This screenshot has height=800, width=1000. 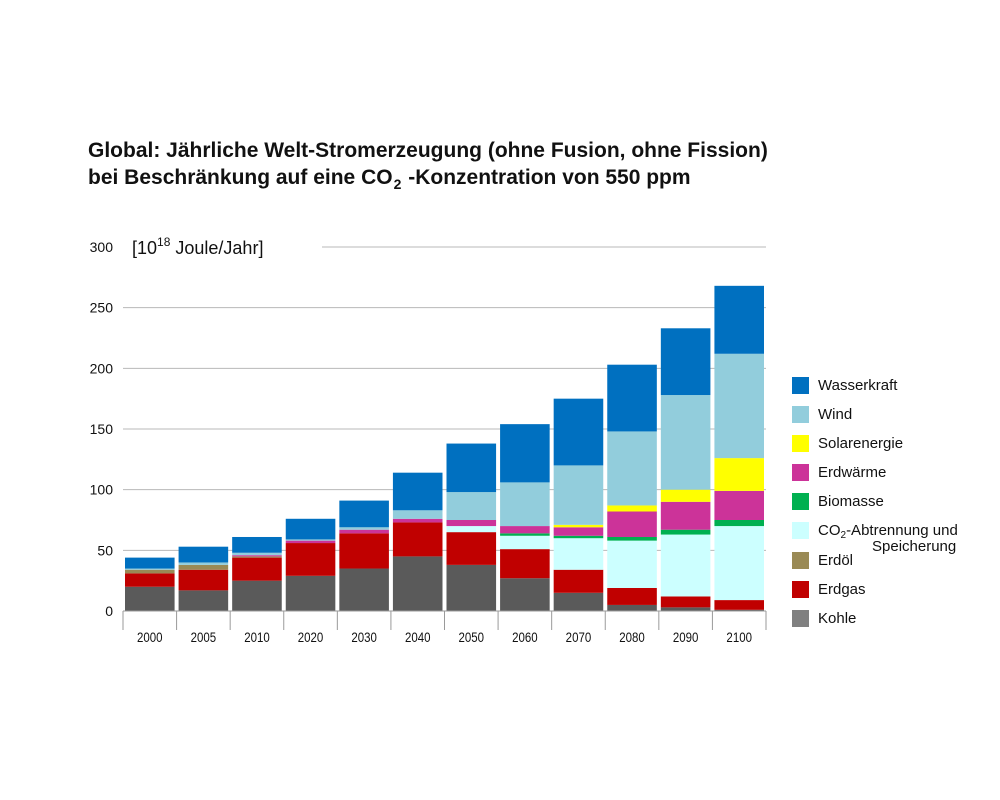 What do you see at coordinates (197, 246) in the screenshot?
I see `y-unit-label: [1018 Joule/Jahr]` at bounding box center [197, 246].